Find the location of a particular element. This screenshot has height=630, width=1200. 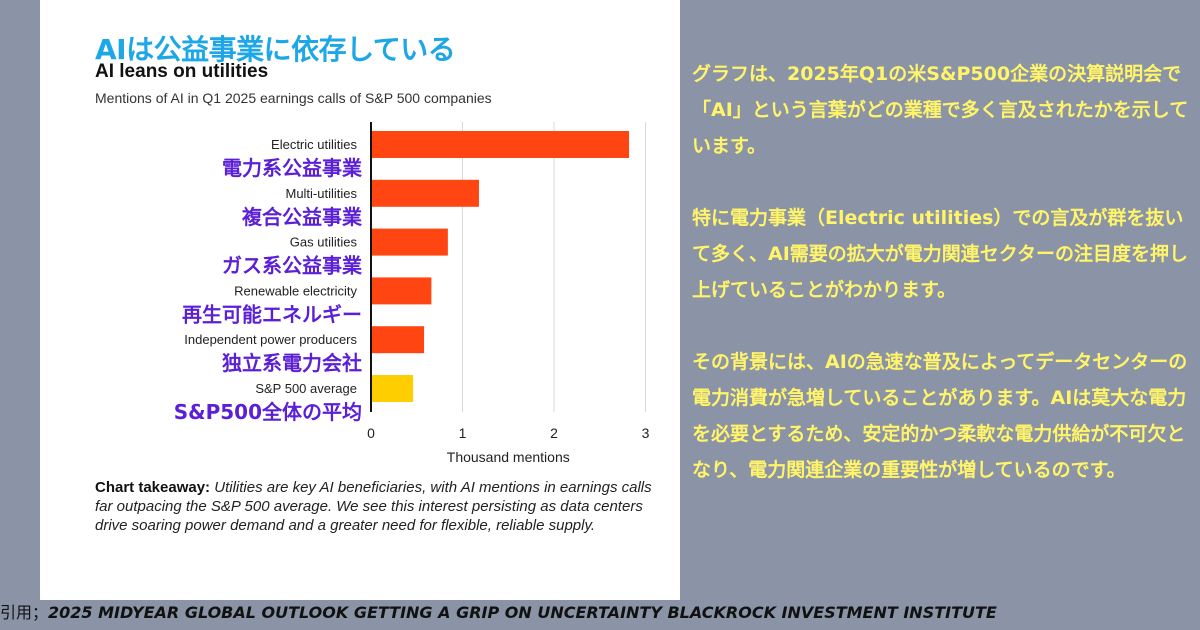

bar-independent-power-producers is located at coordinates (398, 340).